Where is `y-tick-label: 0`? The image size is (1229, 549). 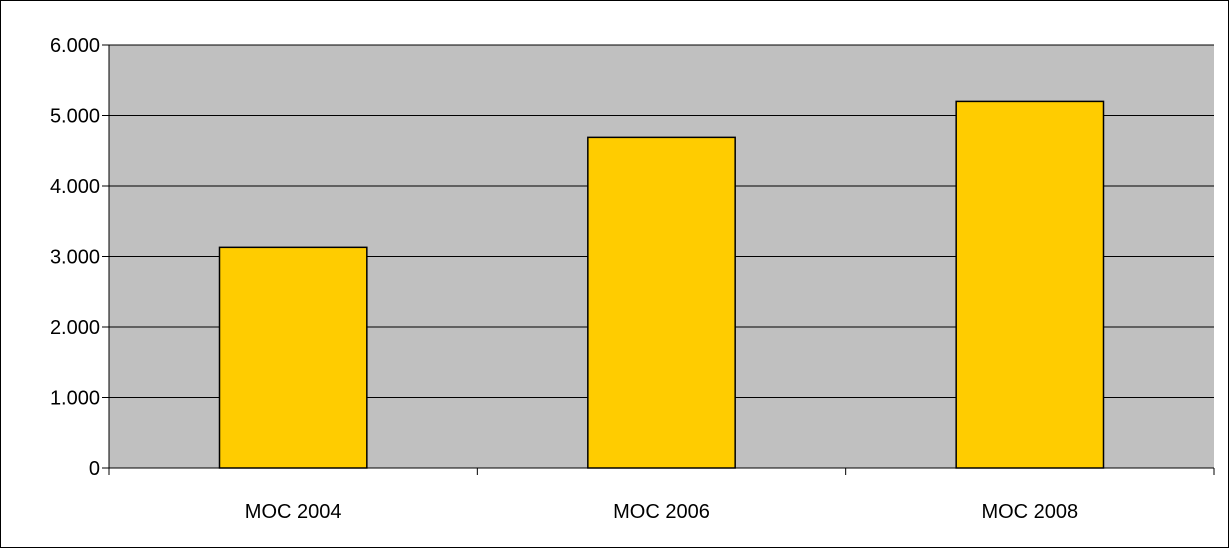 y-tick-label: 0 is located at coordinates (94, 469).